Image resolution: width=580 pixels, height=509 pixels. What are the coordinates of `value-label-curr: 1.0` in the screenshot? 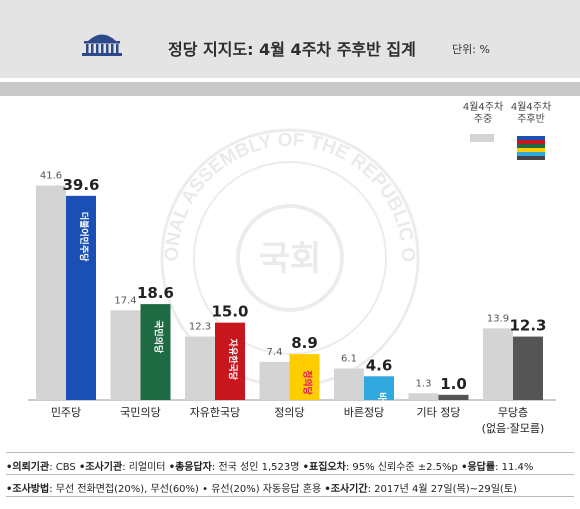 It's located at (453, 384).